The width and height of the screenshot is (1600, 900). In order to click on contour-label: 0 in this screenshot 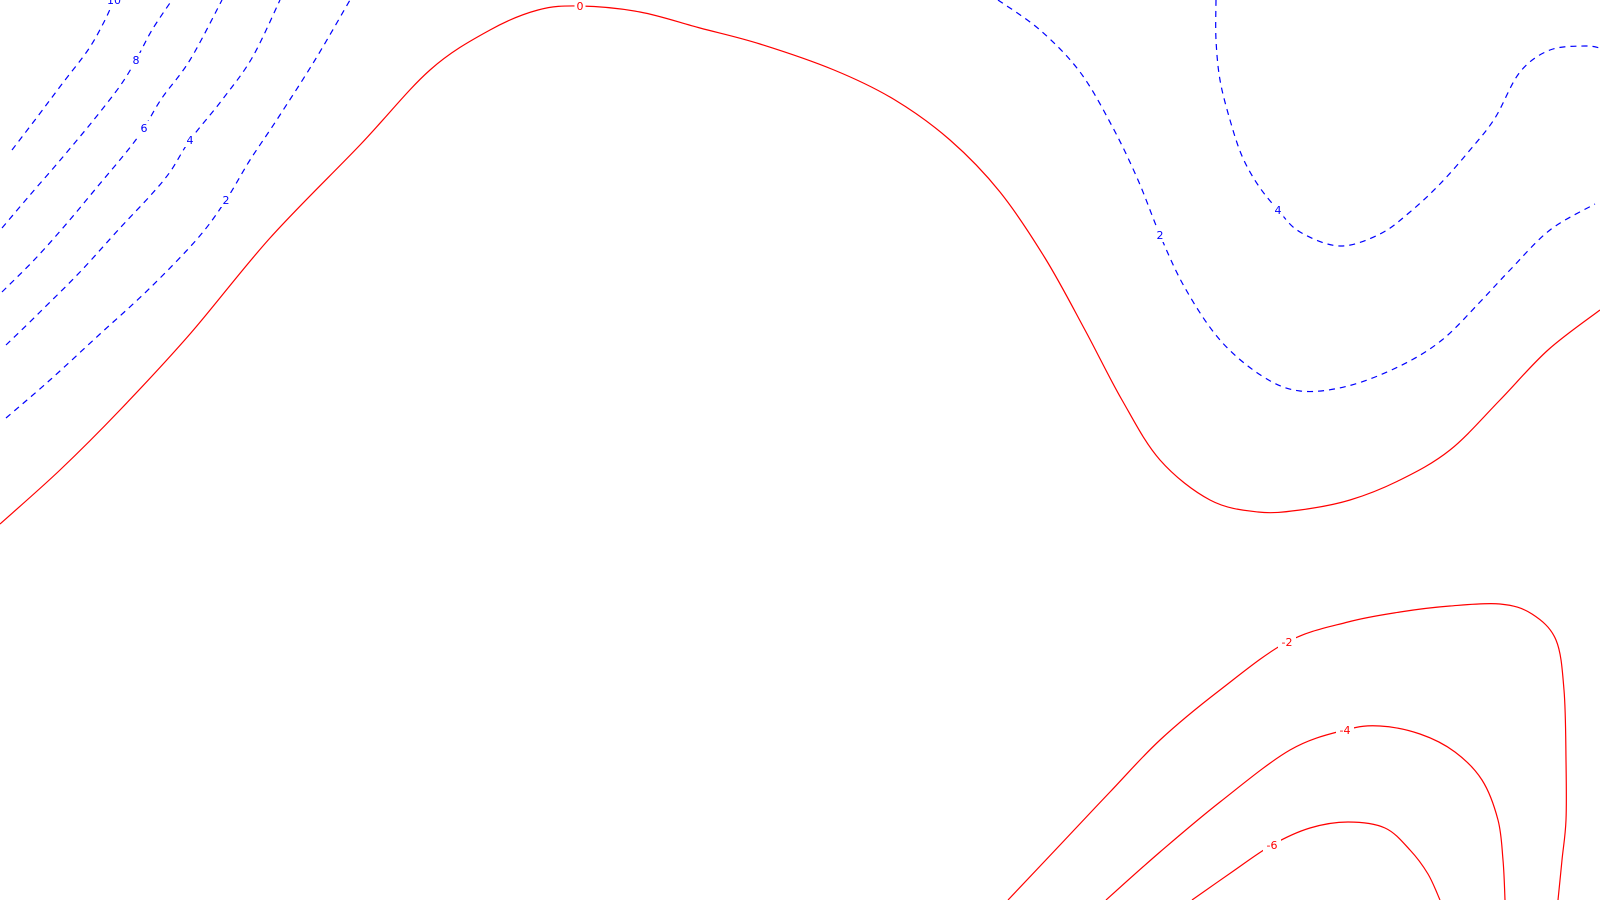, I will do `click(580, 6)`.